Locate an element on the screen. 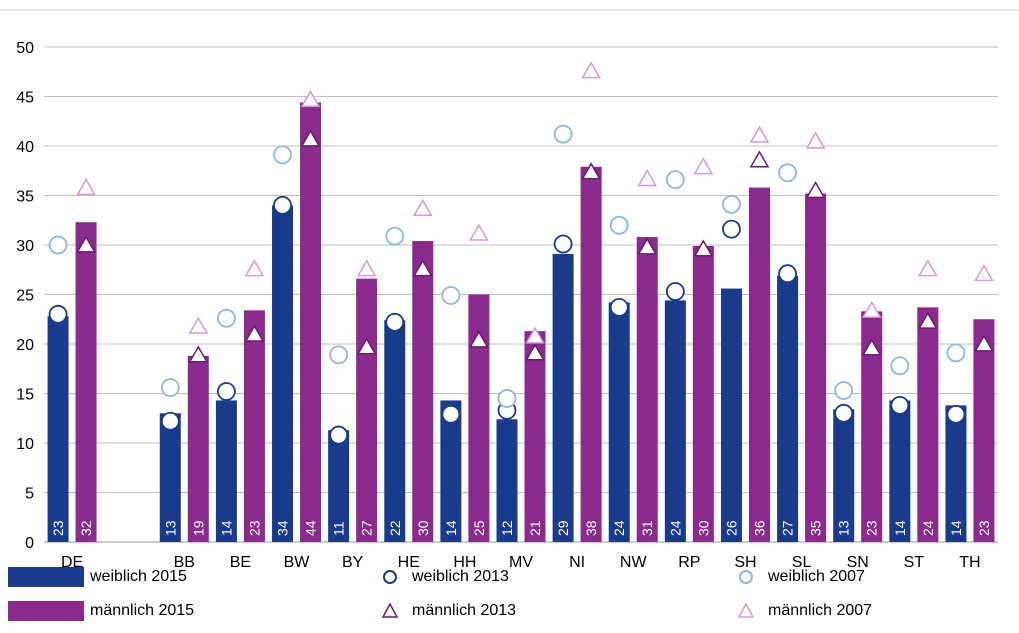 The width and height of the screenshot is (1019, 633). bar-data-label: 34 is located at coordinates (283, 528).